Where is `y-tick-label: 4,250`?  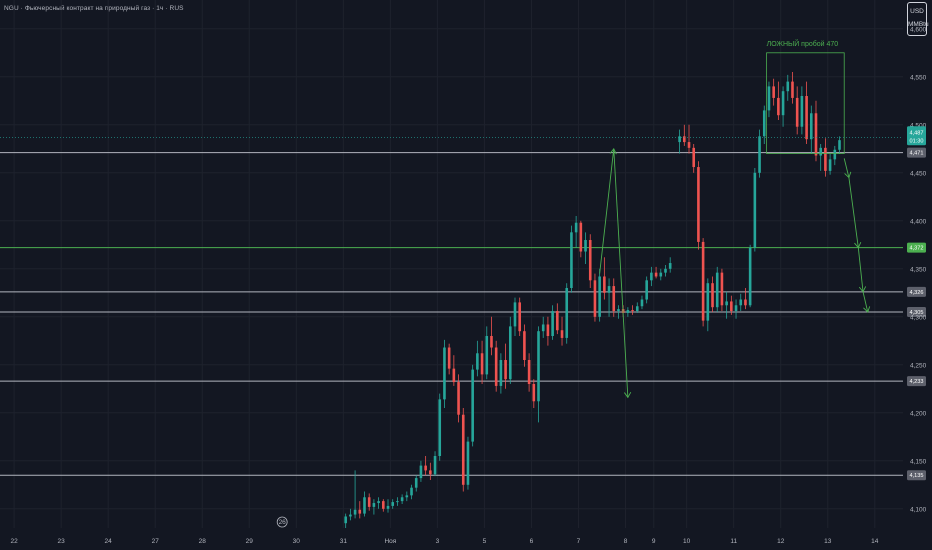
y-tick-label: 4,250 is located at coordinates (918, 365).